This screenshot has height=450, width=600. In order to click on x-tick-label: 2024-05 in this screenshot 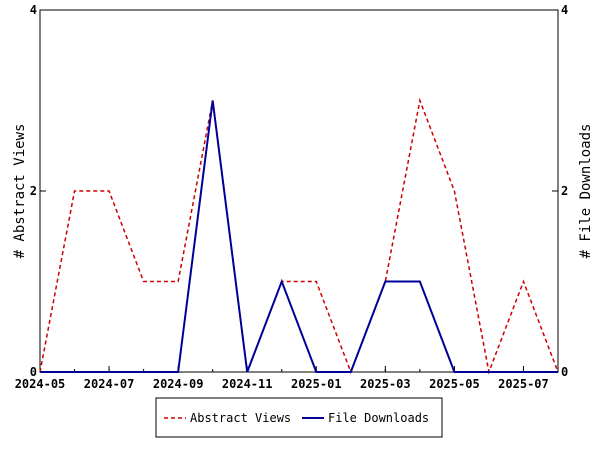, I will do `click(40, 384)`.